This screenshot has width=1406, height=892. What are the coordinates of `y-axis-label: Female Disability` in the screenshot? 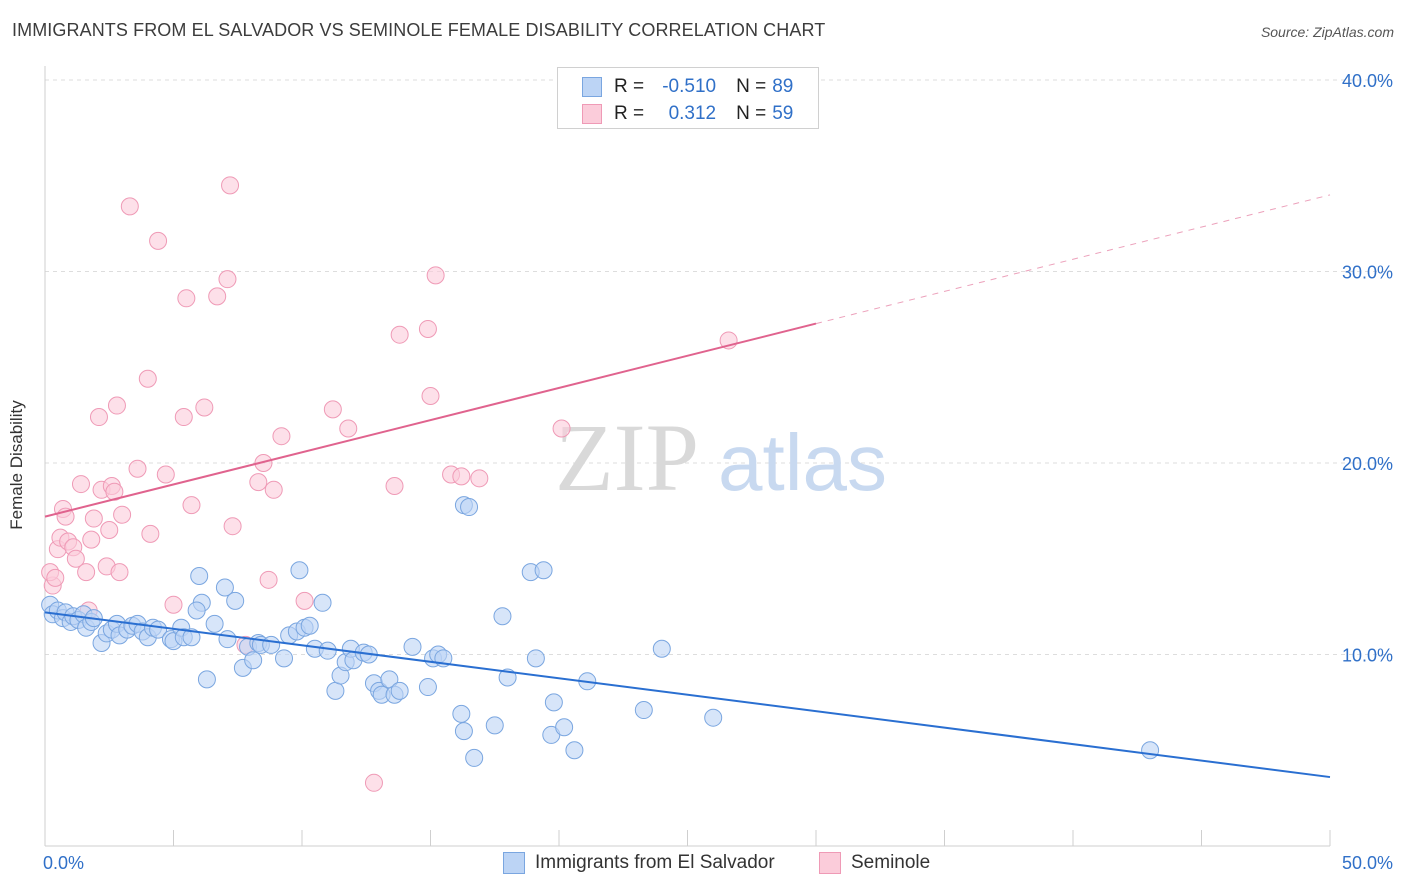 It's located at (16, 465).